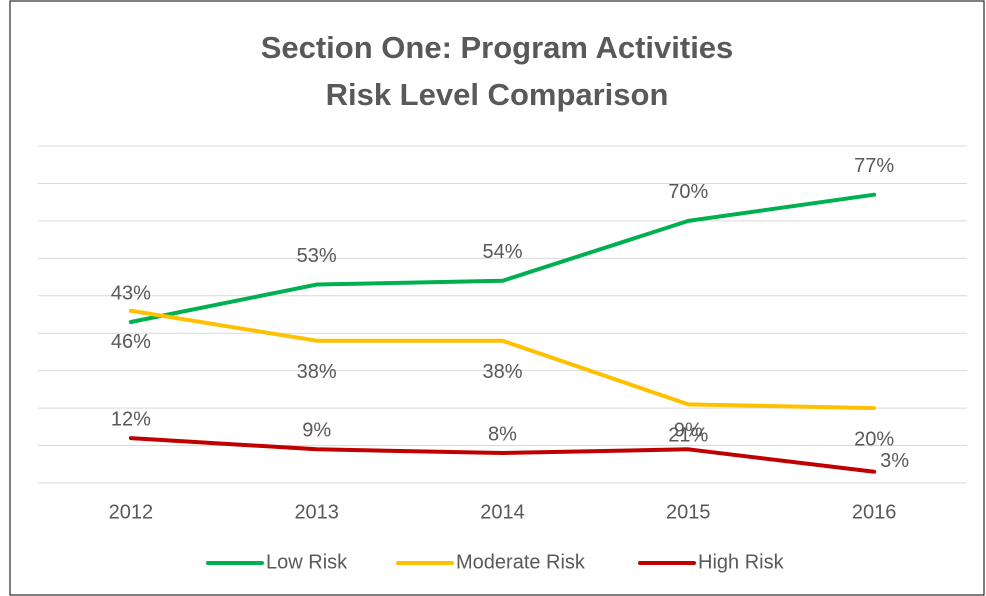 This screenshot has height=596, width=986. Describe the element at coordinates (317, 256) in the screenshot. I see `data-label: 53%` at that location.